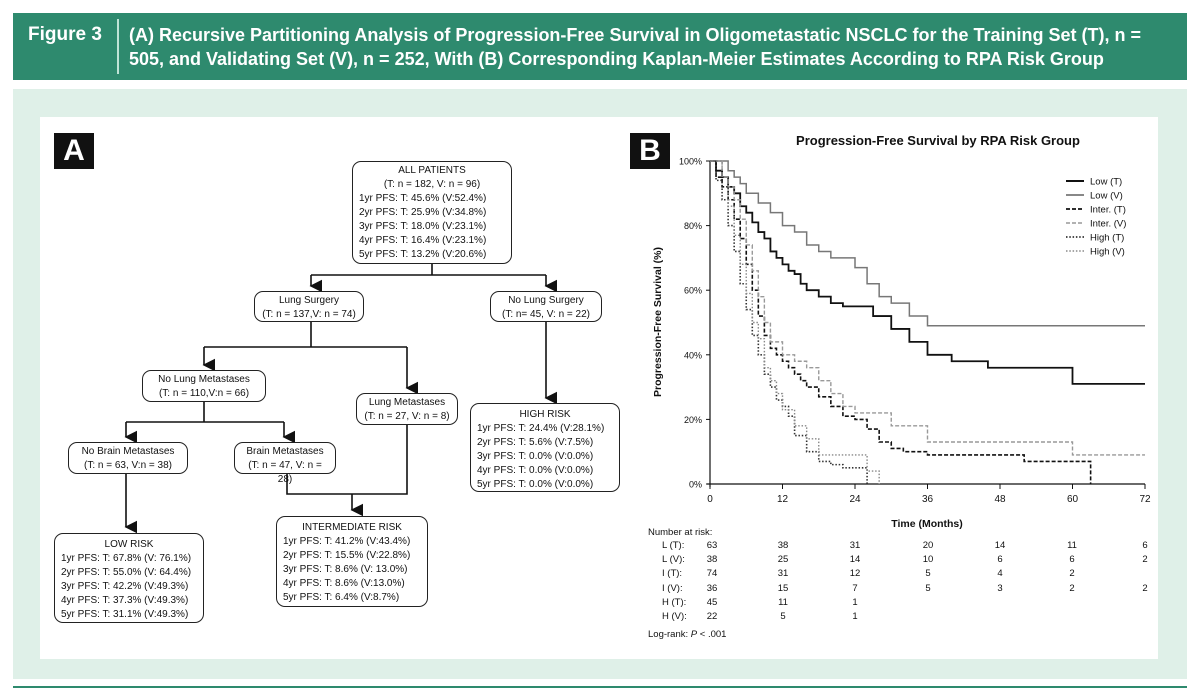 The image size is (1200, 697). Describe the element at coordinates (1107, 252) in the screenshot. I see `legend-entry: High (V)` at that location.